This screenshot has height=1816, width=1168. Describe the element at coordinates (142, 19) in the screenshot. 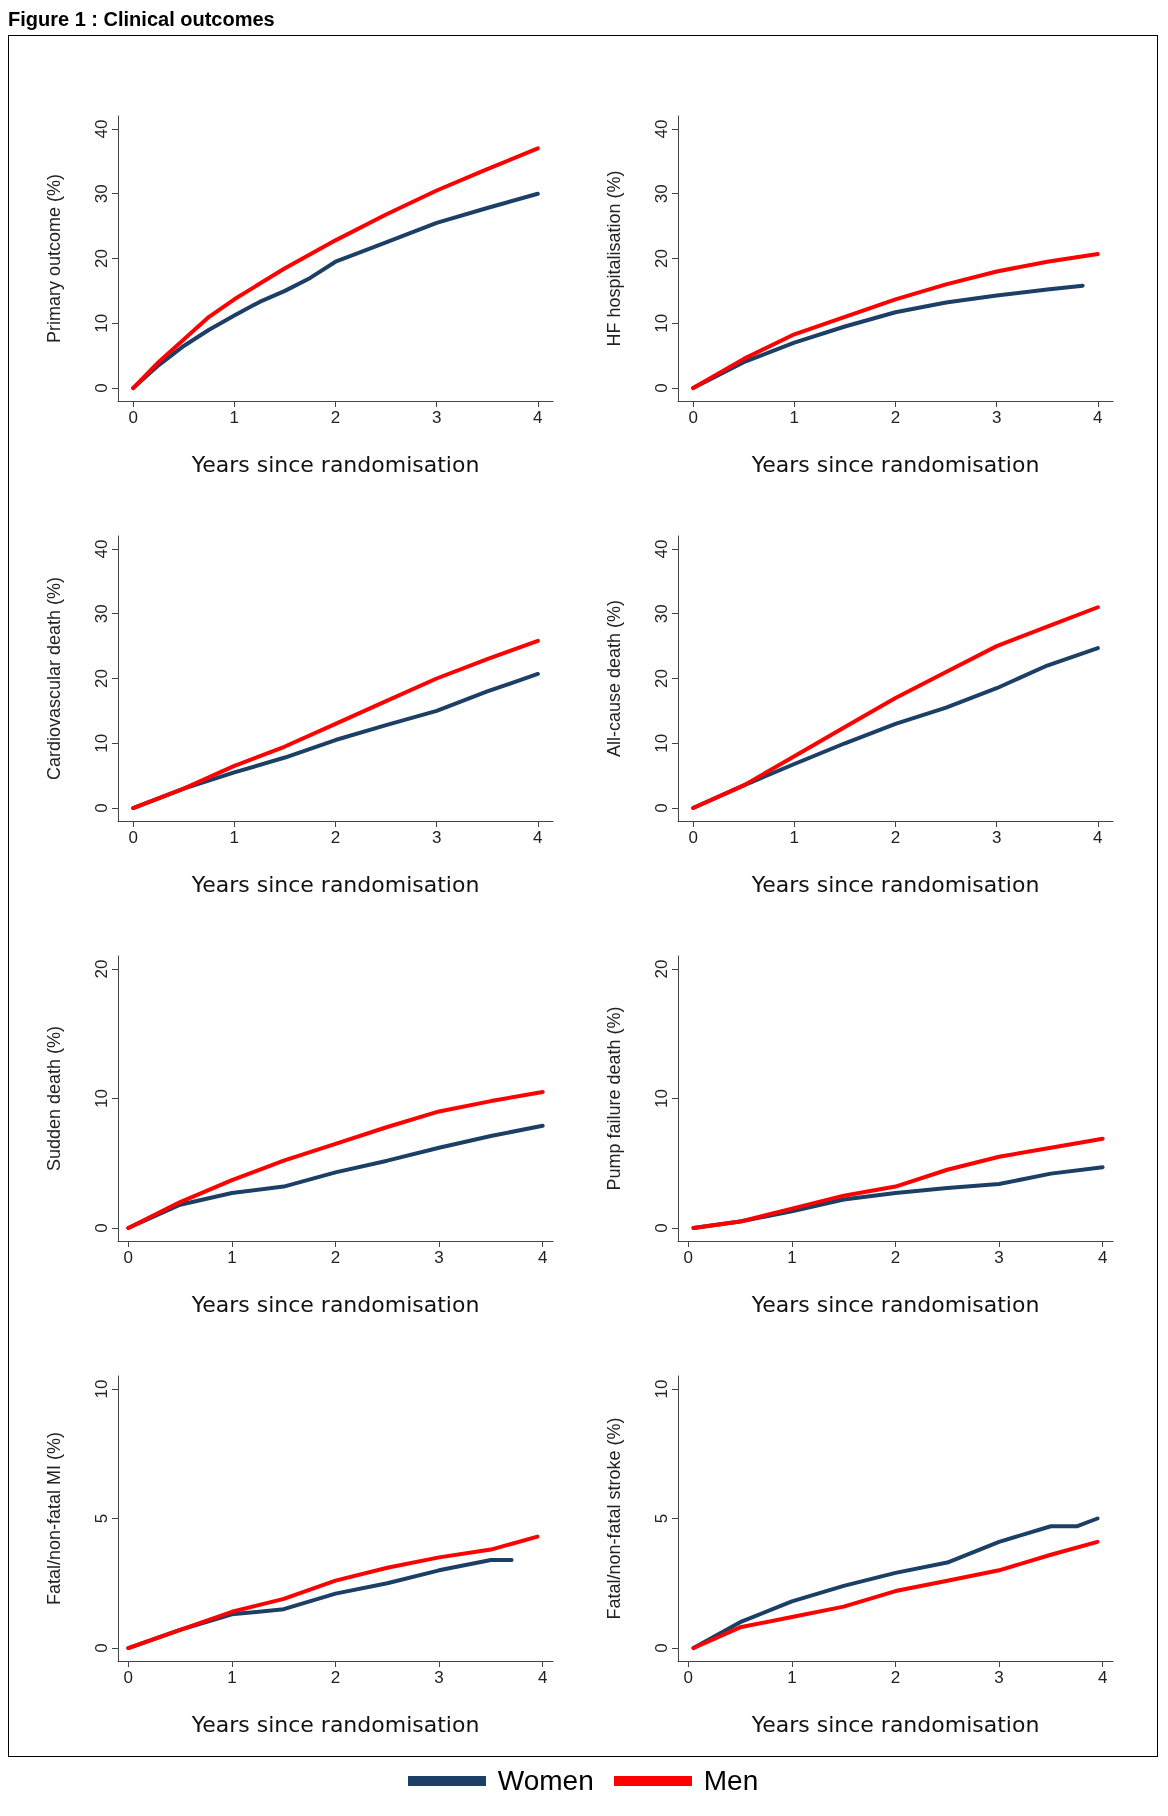

I see `chart-title: Figure 1 : Clinical outcomes` at that location.